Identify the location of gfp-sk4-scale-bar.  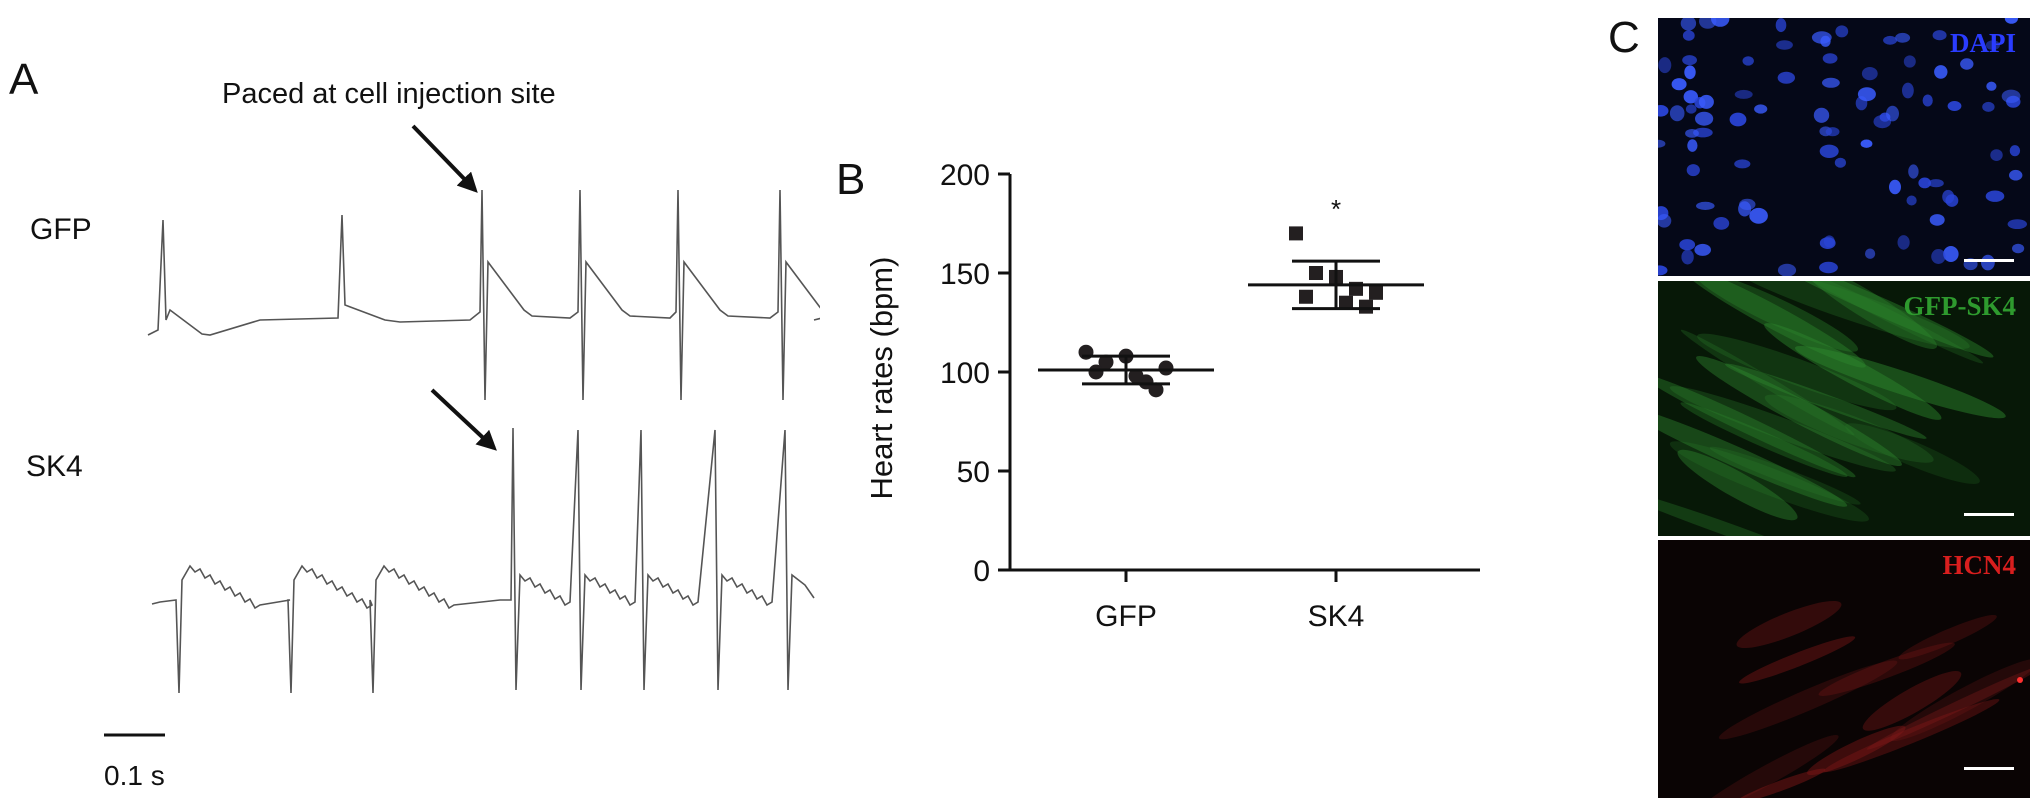
(1989, 514).